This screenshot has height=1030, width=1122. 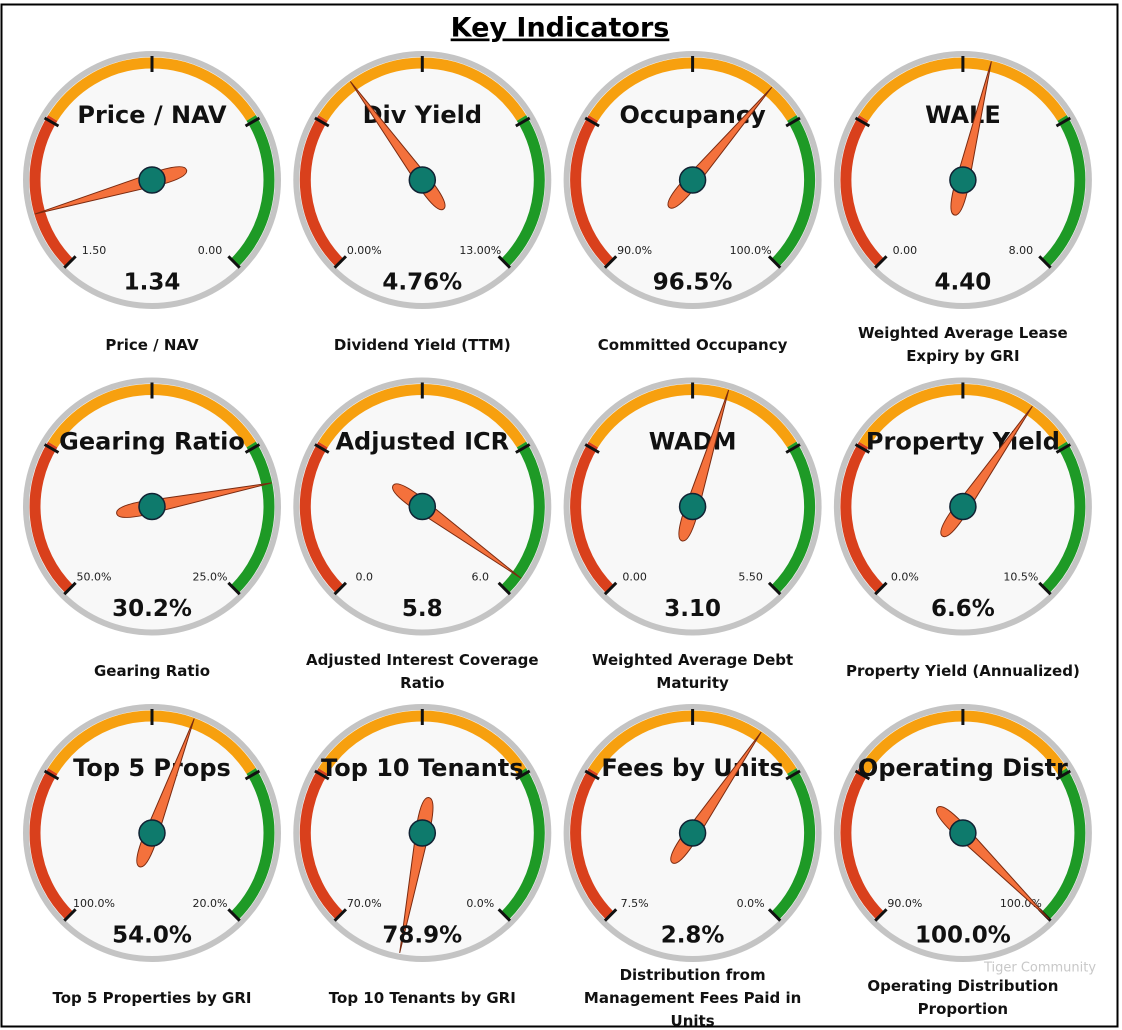 What do you see at coordinates (422, 768) in the screenshot?
I see `gauge-title: Top 10 Tenants` at bounding box center [422, 768].